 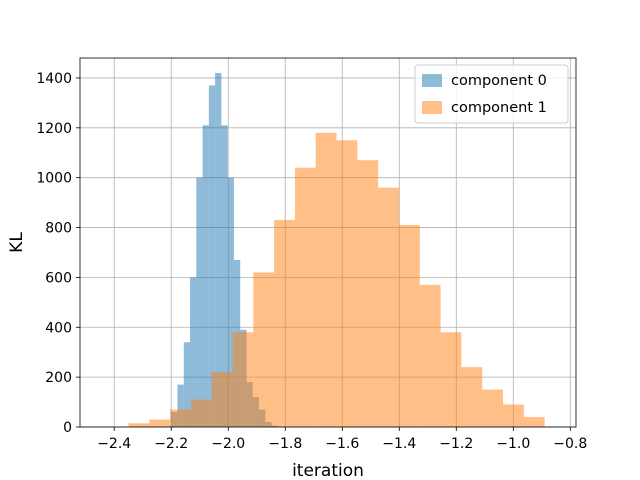 I want to click on legend: component 0 component 1, so click(x=491, y=94).